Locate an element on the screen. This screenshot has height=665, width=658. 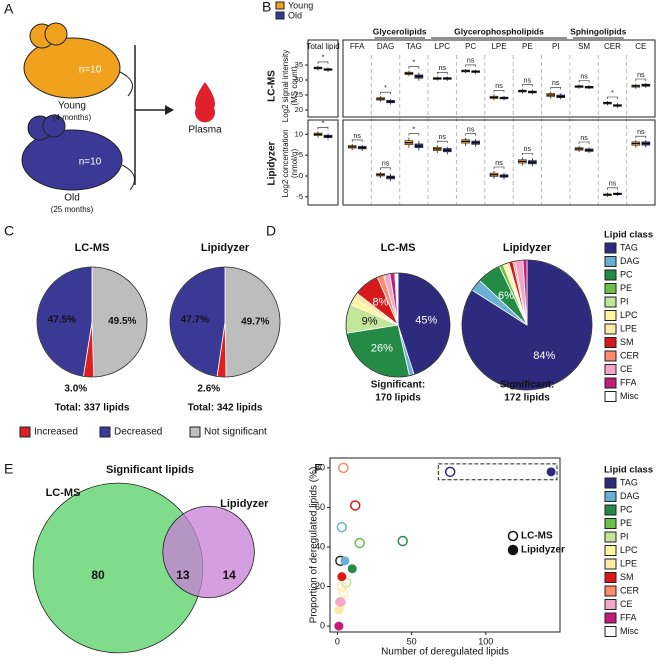
y-tick-label: 30 is located at coordinates (299, 79).